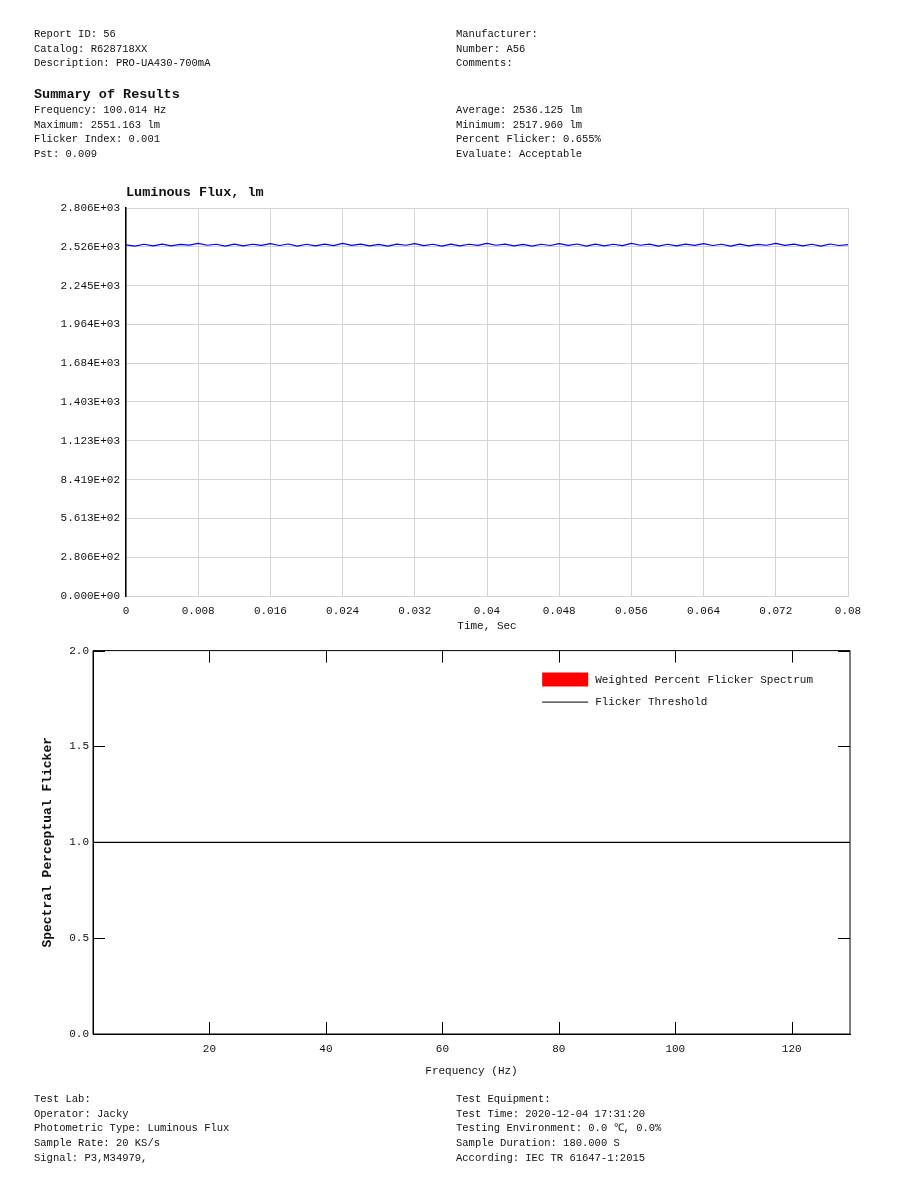 The width and height of the screenshot is (911, 1182). I want to click on x-tick-label: 0.048, so click(559, 610).